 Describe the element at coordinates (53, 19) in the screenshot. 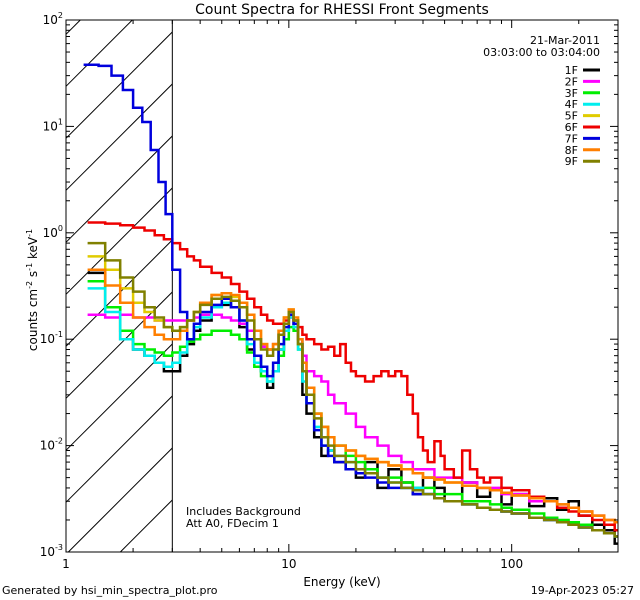

I see `y-tick-label: 10²` at that location.